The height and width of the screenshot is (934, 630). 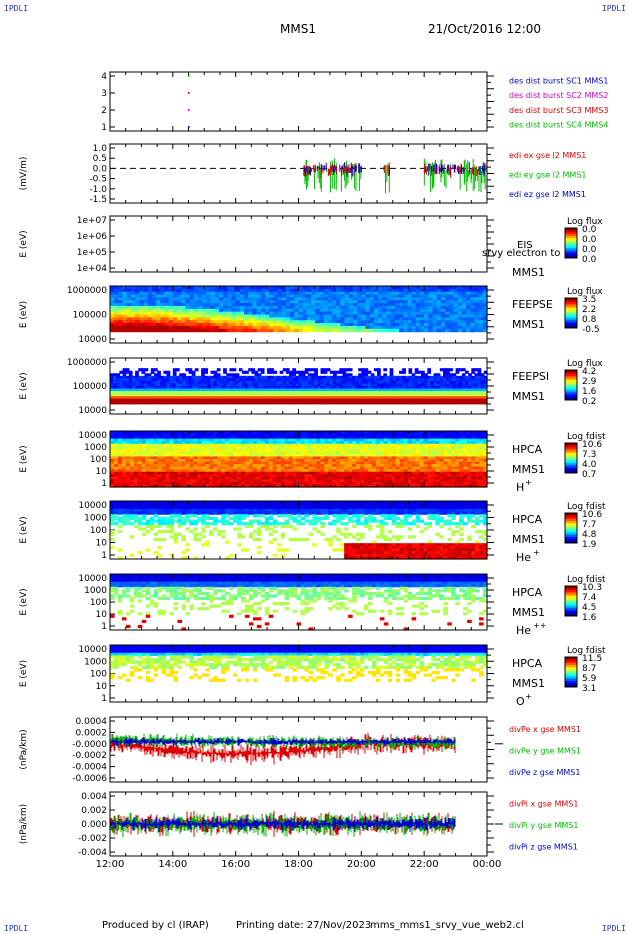 What do you see at coordinates (571, 243) in the screenshot?
I see `panel-3-colorbar-frame` at bounding box center [571, 243].